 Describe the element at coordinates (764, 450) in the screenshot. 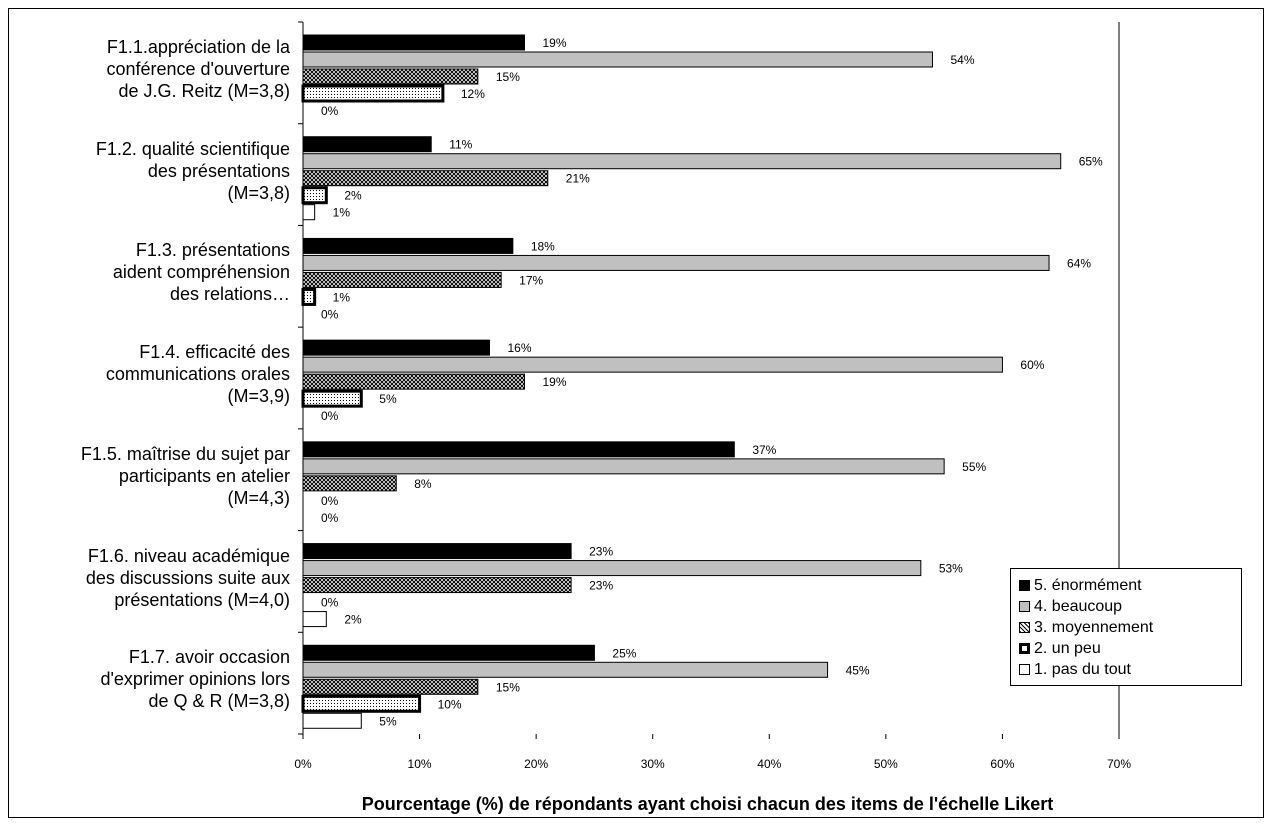

I see `data-label: 37%` at that location.